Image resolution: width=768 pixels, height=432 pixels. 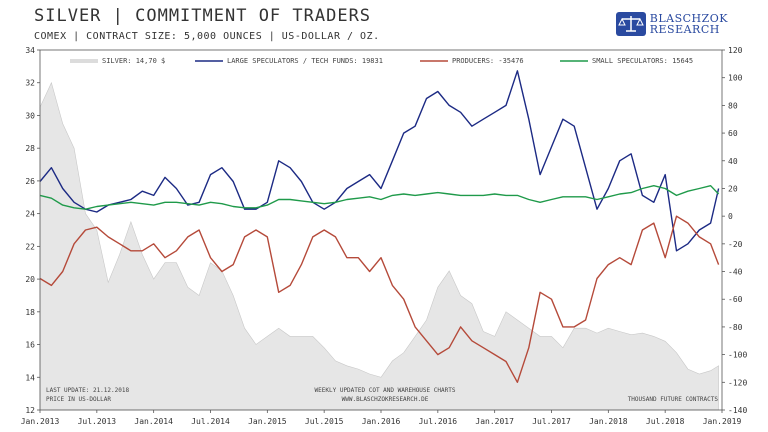 What do you see at coordinates (30, 115) in the screenshot?
I see `y-left-tick-label: 30` at bounding box center [30, 115].